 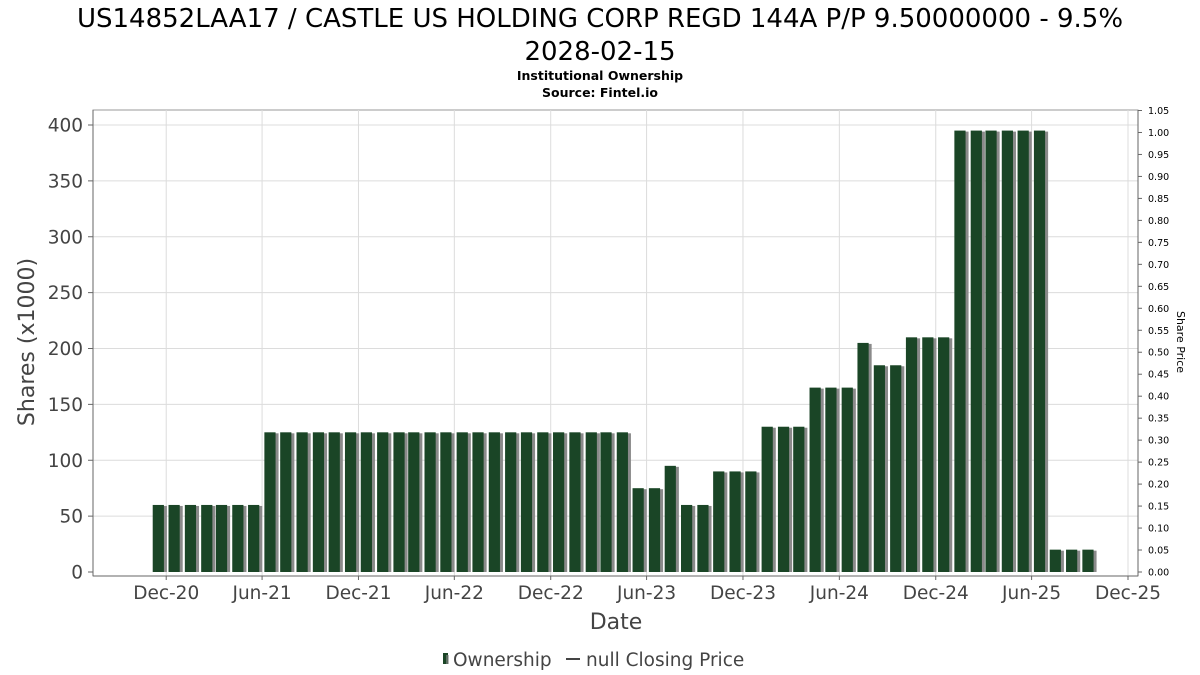 What do you see at coordinates (1158, 265) in the screenshot?
I see `y-right-tick-label: 0.70` at bounding box center [1158, 265].